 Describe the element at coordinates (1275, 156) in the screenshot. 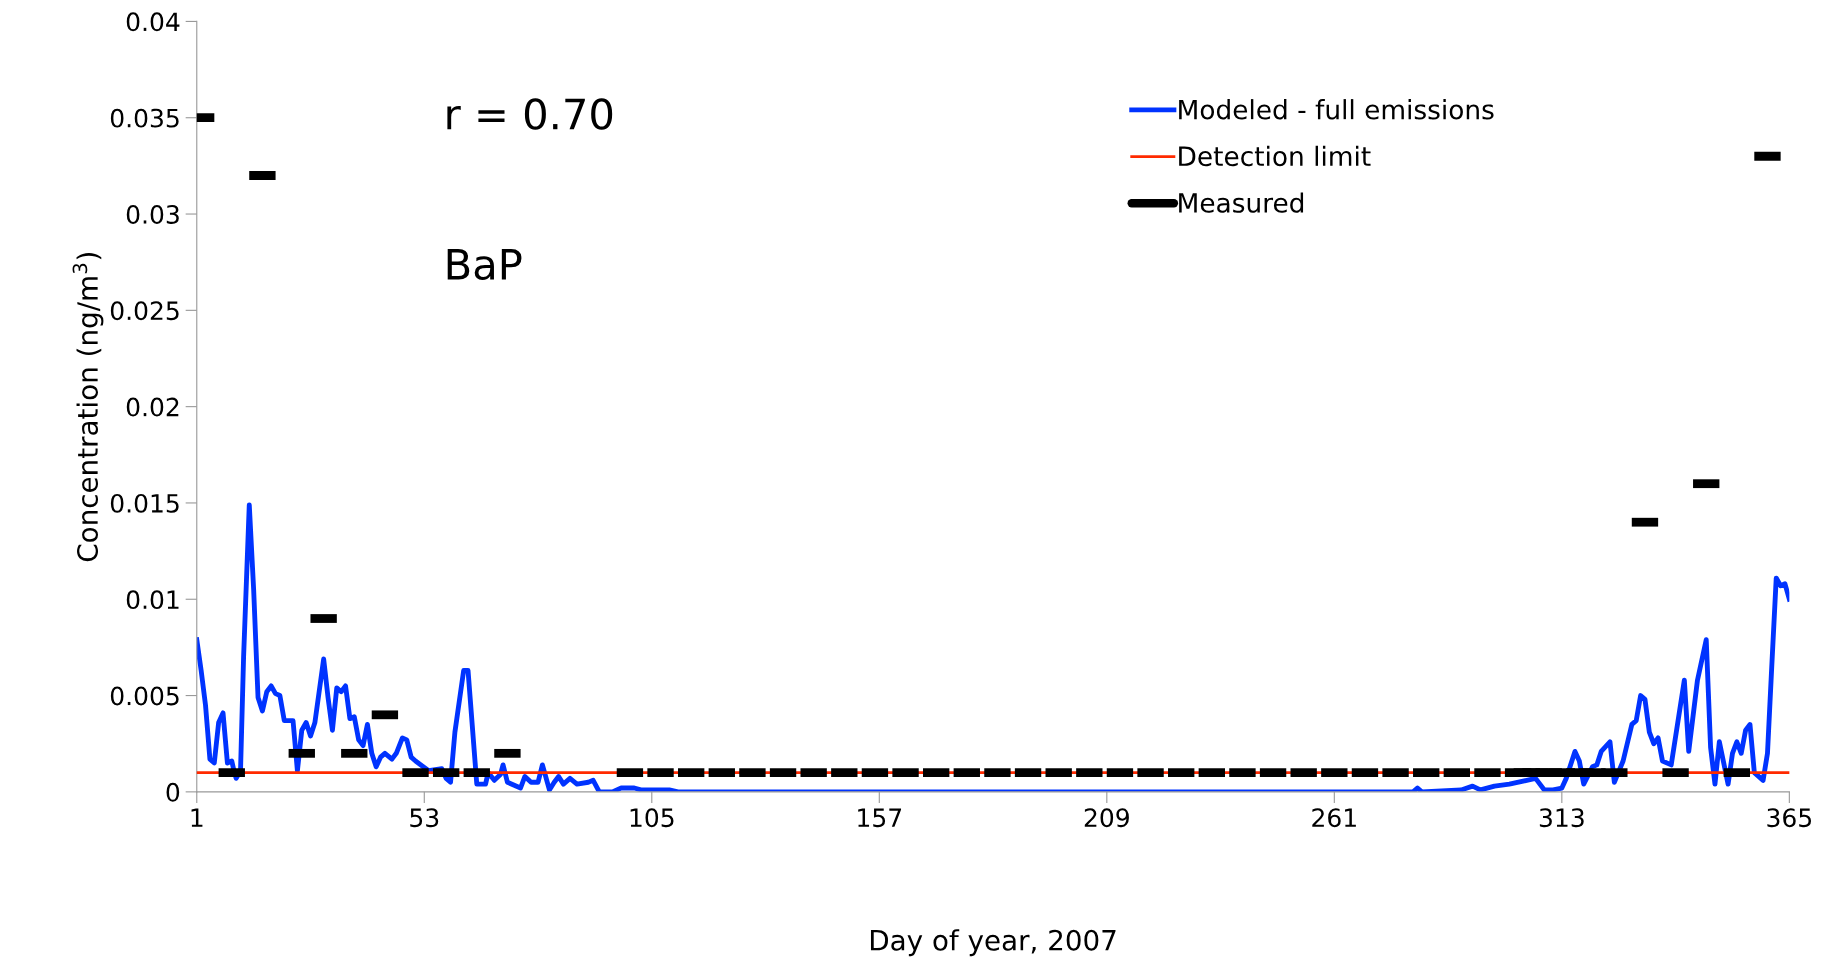

I see `legend-label: Detection limit` at that location.